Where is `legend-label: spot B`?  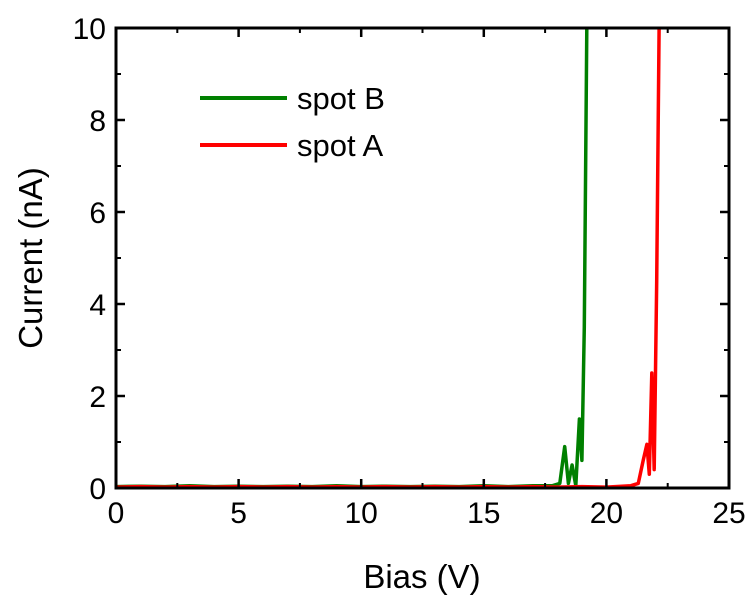 legend-label: spot B is located at coordinates (341, 98).